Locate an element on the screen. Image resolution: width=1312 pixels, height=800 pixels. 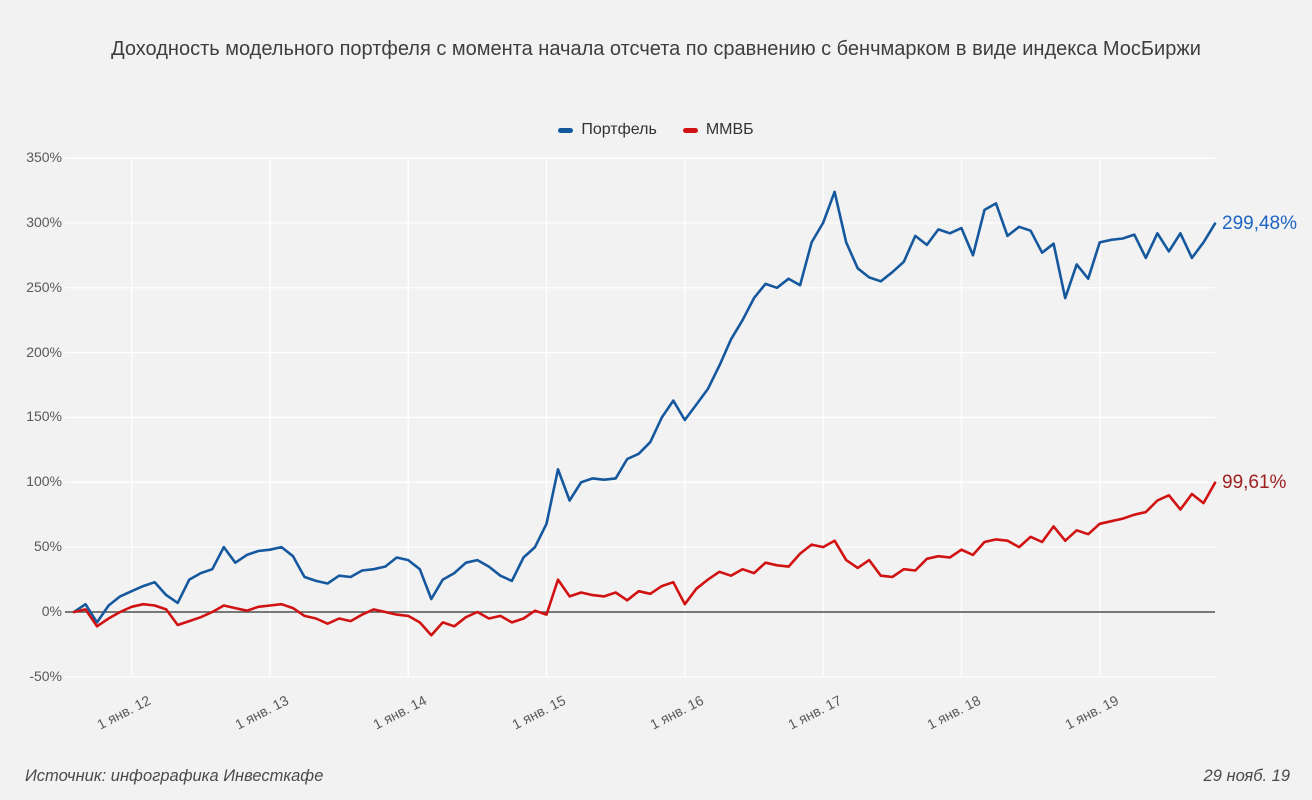
y-axis-tick-label: 350% is located at coordinates (44, 157).